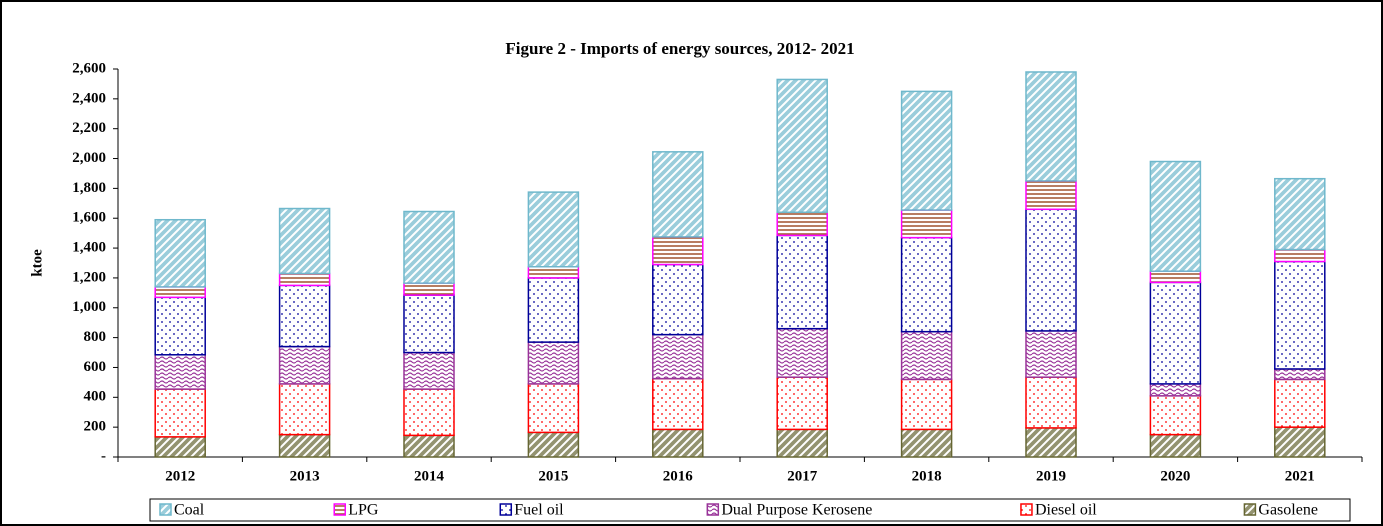 The height and width of the screenshot is (526, 1383). I want to click on legend-label: Gasolene, so click(1288, 510).